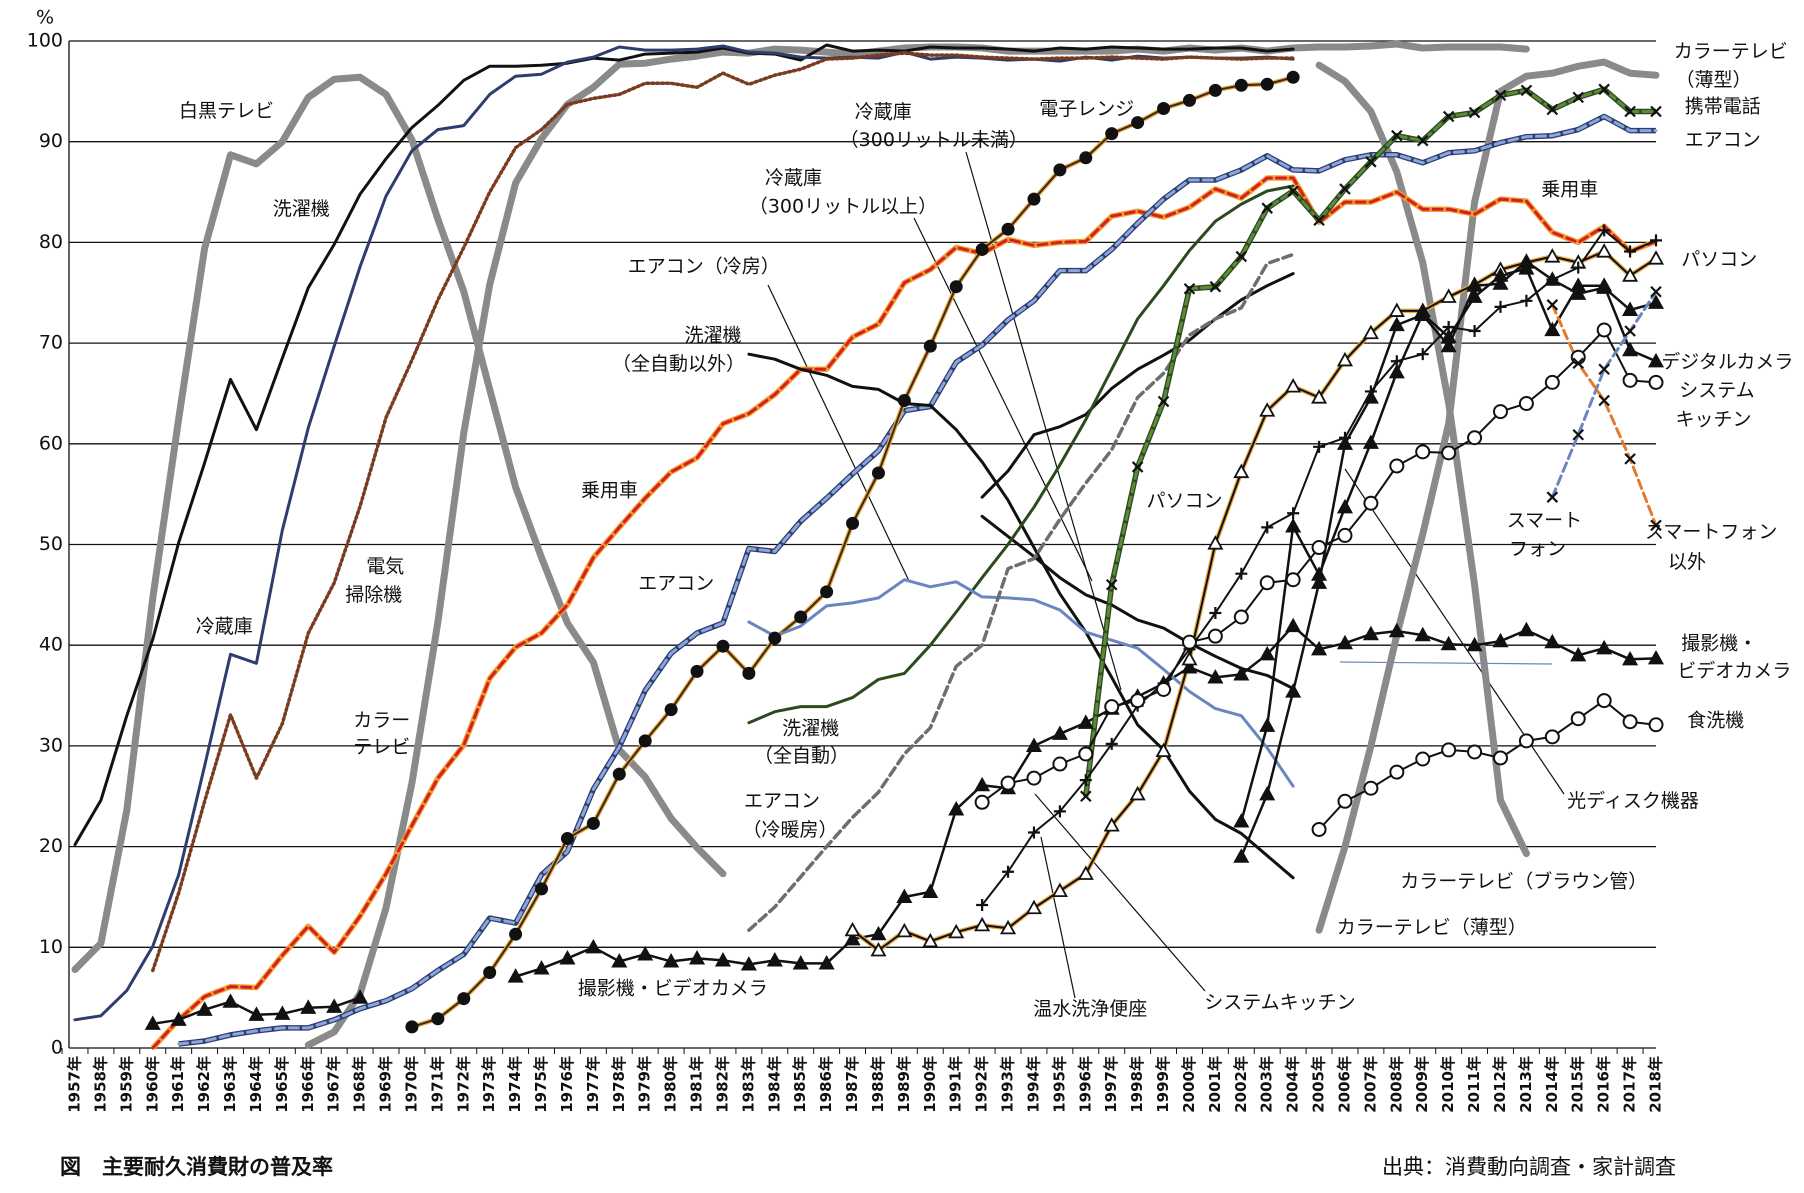 Image resolution: width=1804 pixels, height=1193 pixels. I want to click on x-tick-label: 1980年, so click(671, 1084).